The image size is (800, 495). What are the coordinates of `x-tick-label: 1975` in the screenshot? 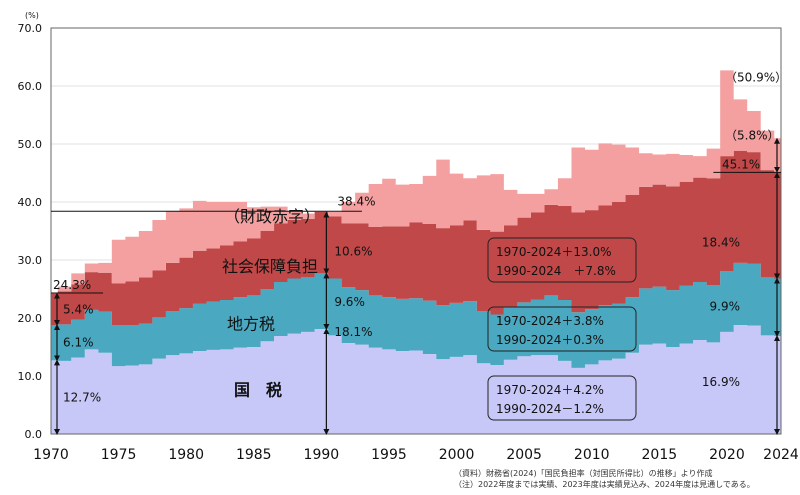 It's located at (119, 455).